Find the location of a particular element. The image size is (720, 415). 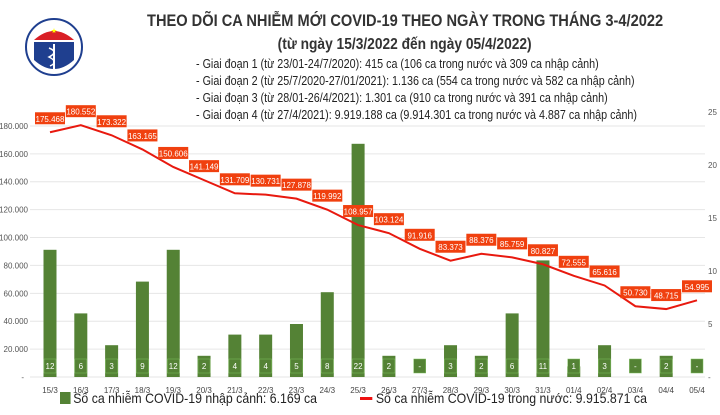

line-data-label: 65.616 is located at coordinates (604, 272).